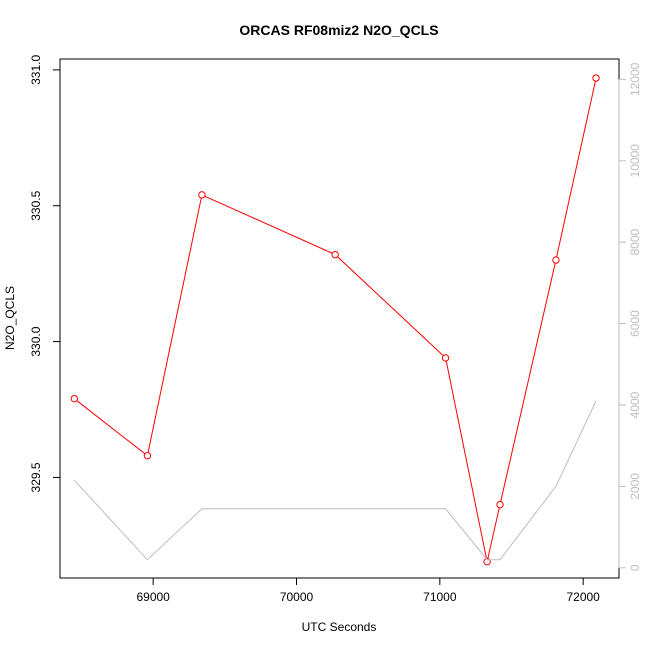 The image size is (650, 650). Describe the element at coordinates (36, 477) in the screenshot. I see `y-tick-label: 329.5` at that location.